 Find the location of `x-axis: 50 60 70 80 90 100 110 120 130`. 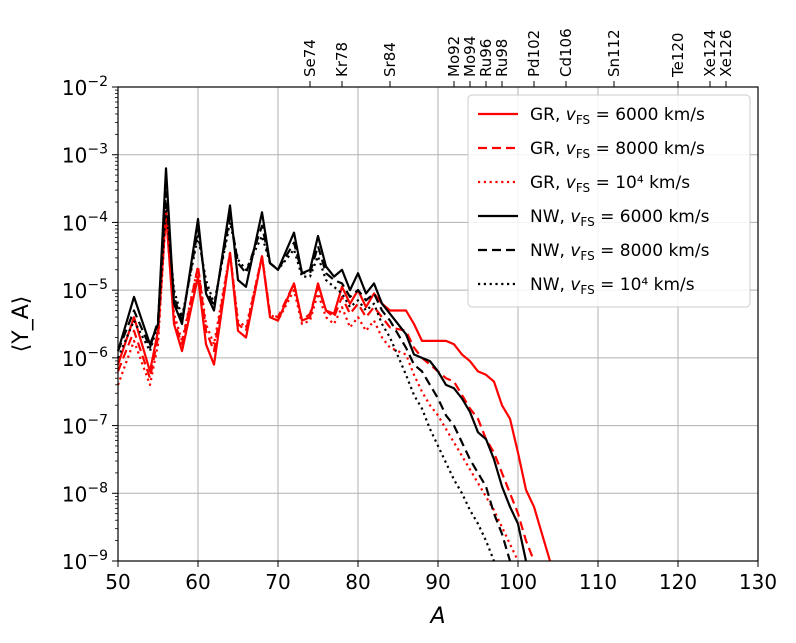

x-axis: 50 60 70 80 90 100 110 120 130 is located at coordinates (441, 577).